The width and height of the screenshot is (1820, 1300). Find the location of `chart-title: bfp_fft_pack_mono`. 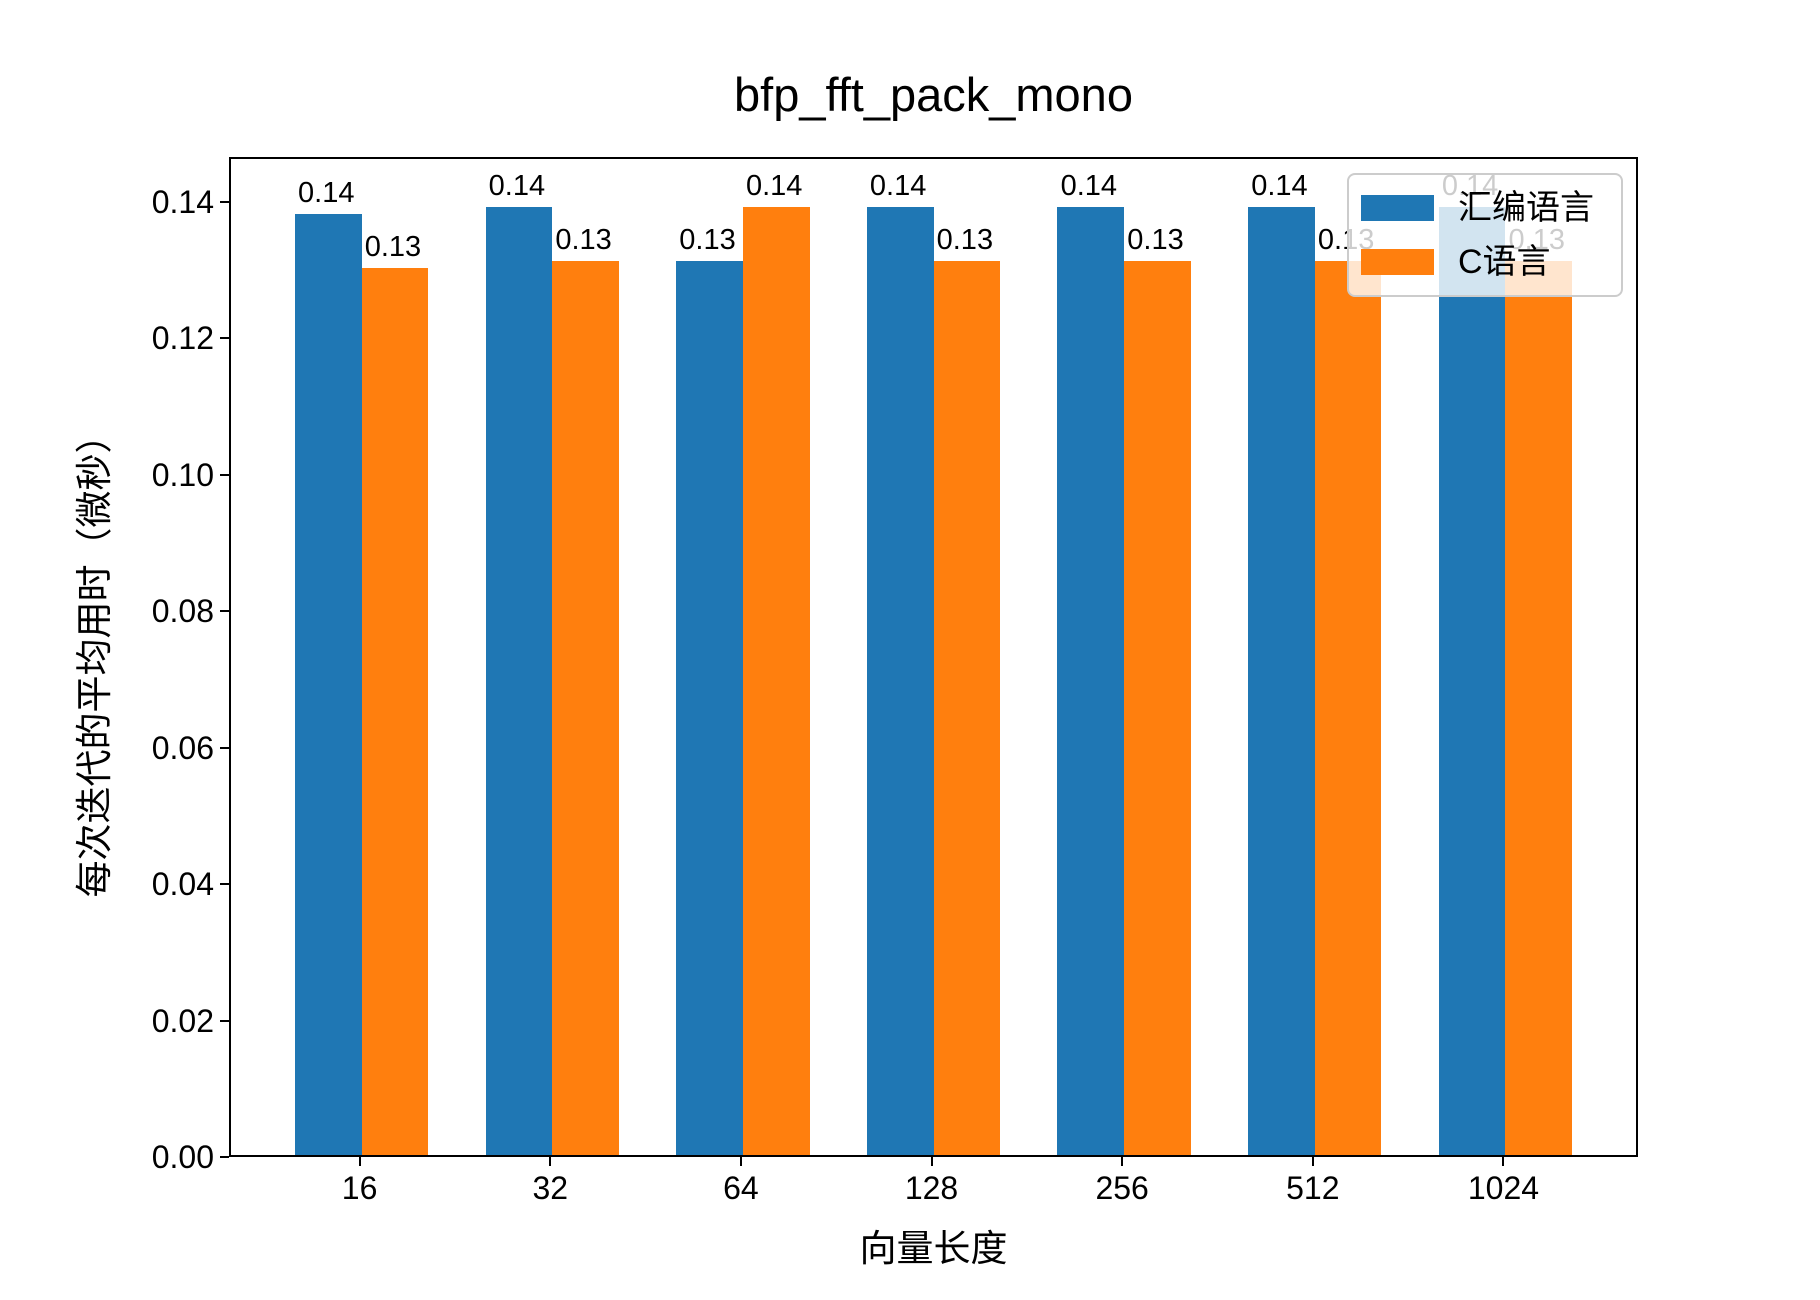

chart-title: bfp_fft_pack_mono is located at coordinates (933, 94).